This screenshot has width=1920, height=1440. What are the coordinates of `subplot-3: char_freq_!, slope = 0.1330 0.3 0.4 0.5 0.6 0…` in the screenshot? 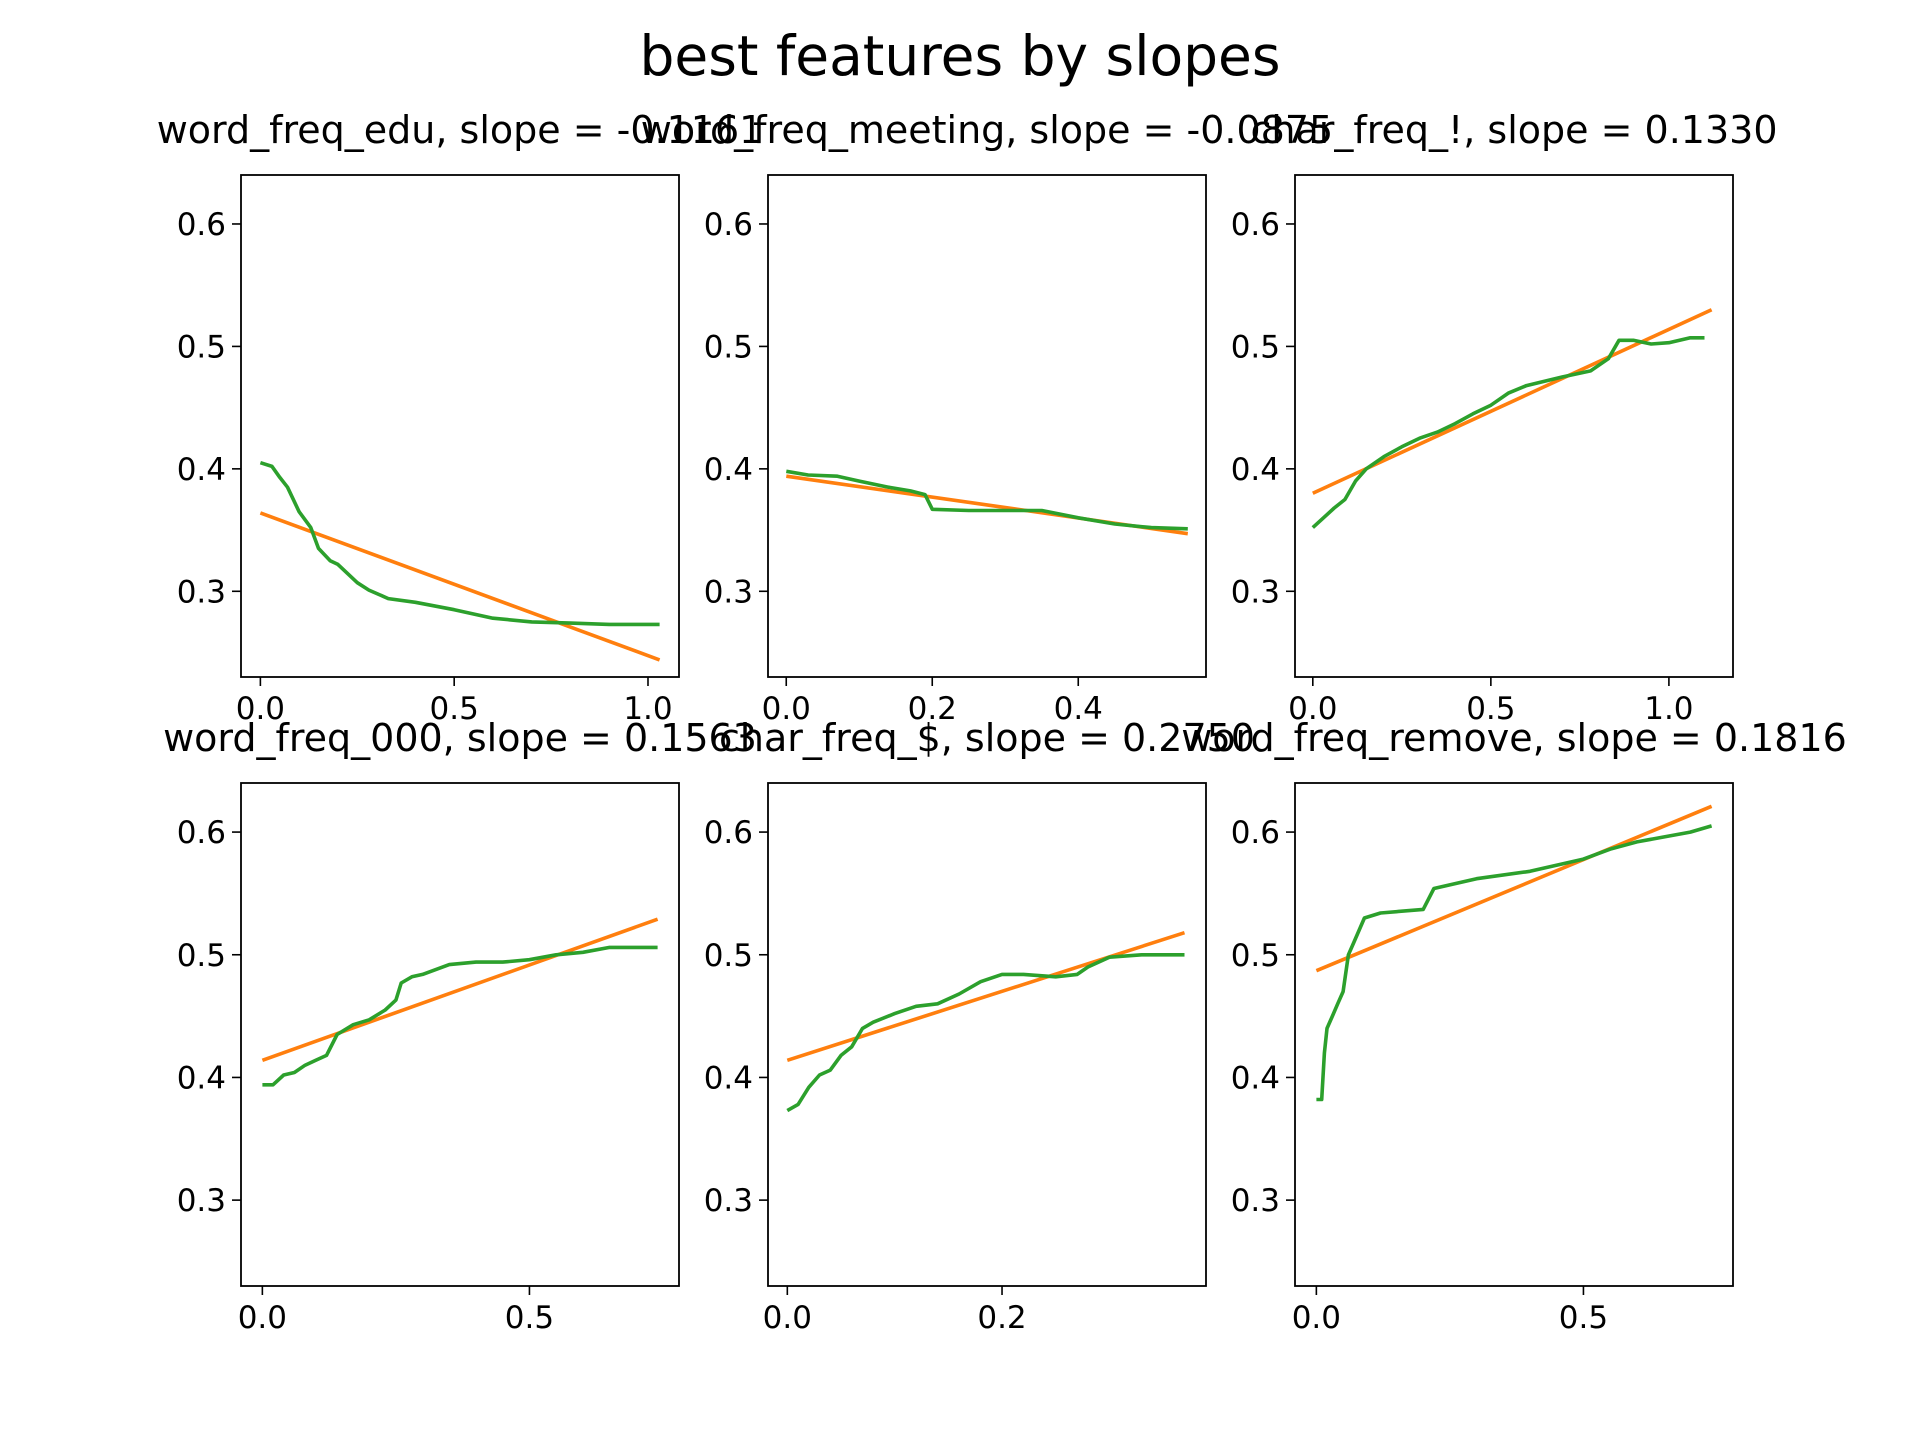 It's located at (1504, 417).